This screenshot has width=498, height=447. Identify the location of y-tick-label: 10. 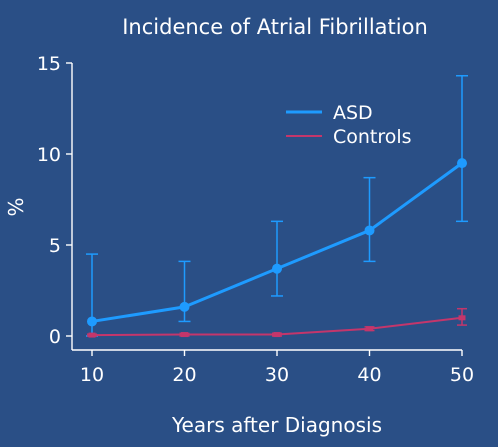
(49, 155).